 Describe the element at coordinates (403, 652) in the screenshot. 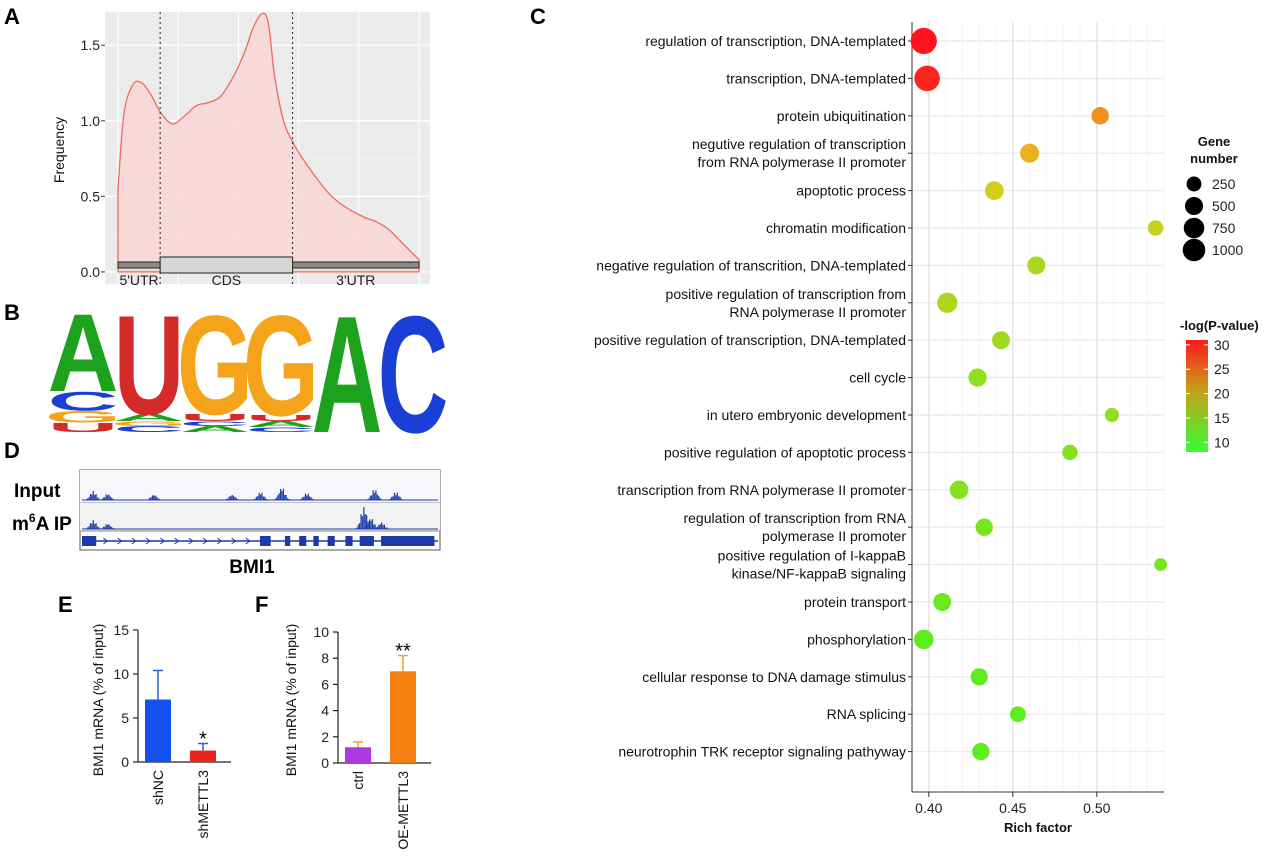

I see `significance-marker: **` at that location.